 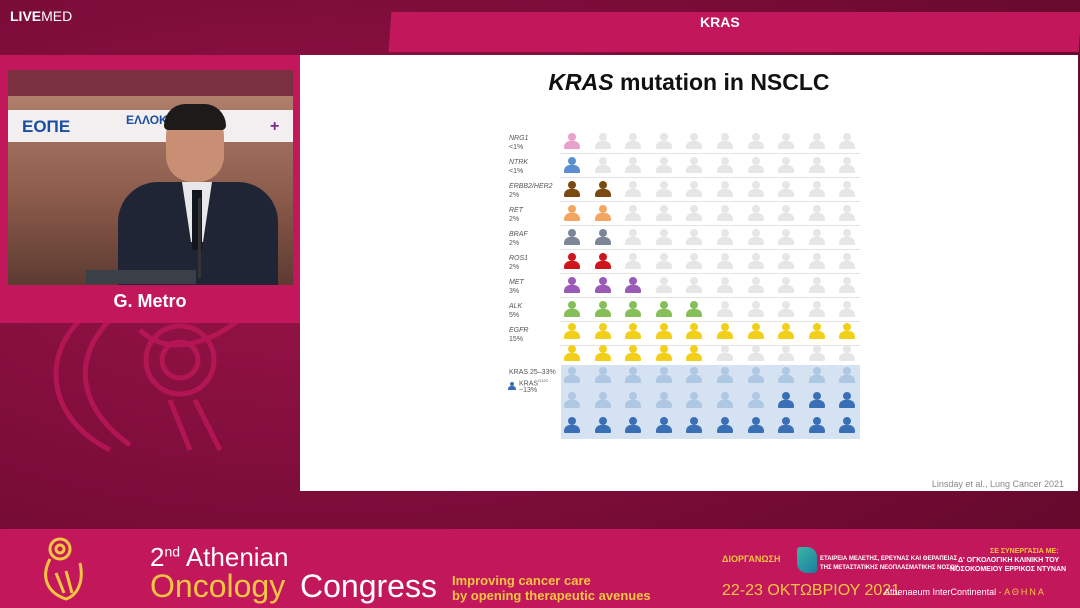 I want to click on eope-logo: ΕΟΠΕ, so click(x=46, y=126).